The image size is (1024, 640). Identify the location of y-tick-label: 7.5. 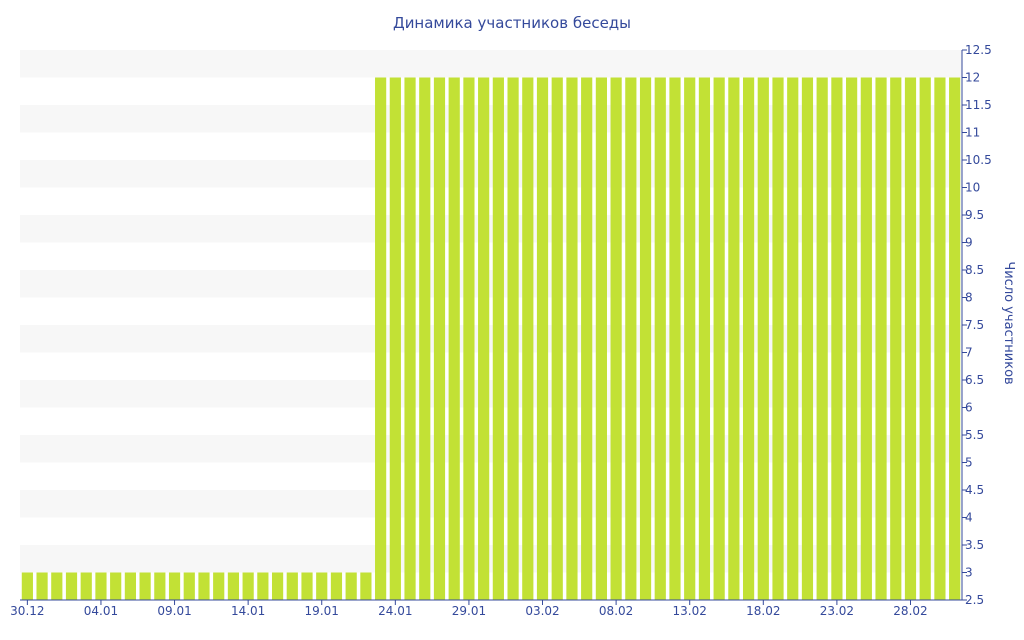
(974, 325).